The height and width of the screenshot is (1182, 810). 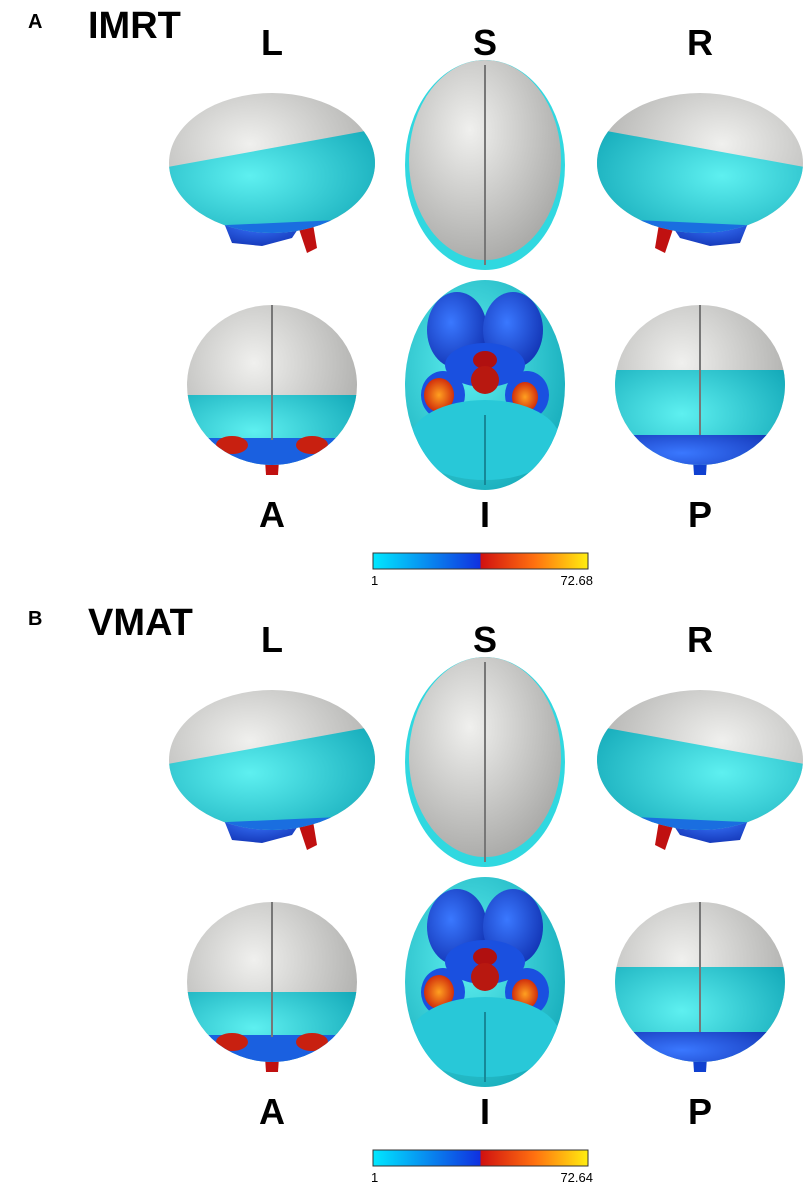 What do you see at coordinates (576, 1176) in the screenshot?
I see `colorbar-max: 72.64` at bounding box center [576, 1176].